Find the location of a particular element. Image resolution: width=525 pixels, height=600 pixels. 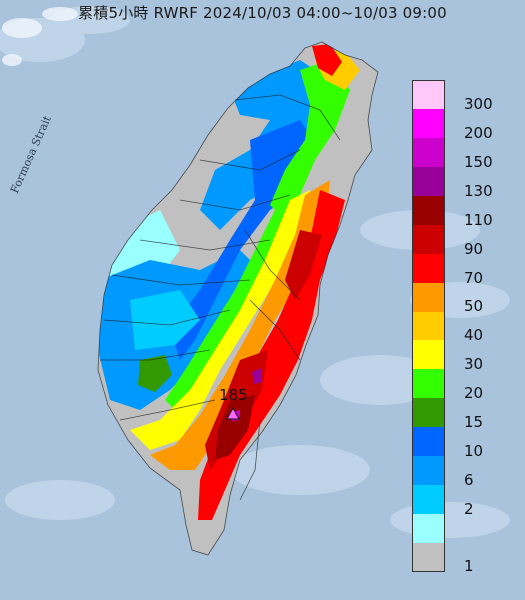

legend-item: 200 is located at coordinates (462, 125).